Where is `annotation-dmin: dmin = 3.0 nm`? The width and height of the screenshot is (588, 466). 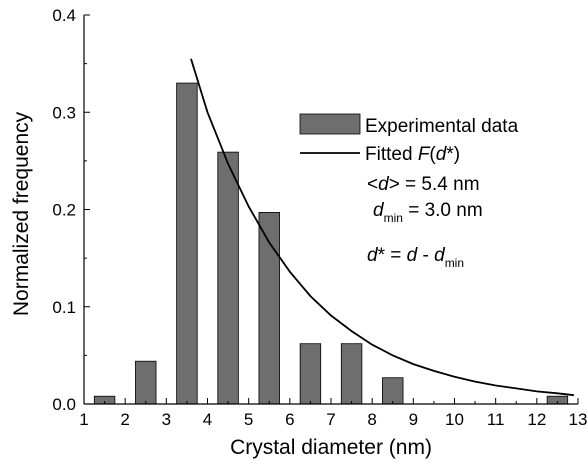
annotation-dmin: dmin = 3.0 nm is located at coordinates (428, 212).